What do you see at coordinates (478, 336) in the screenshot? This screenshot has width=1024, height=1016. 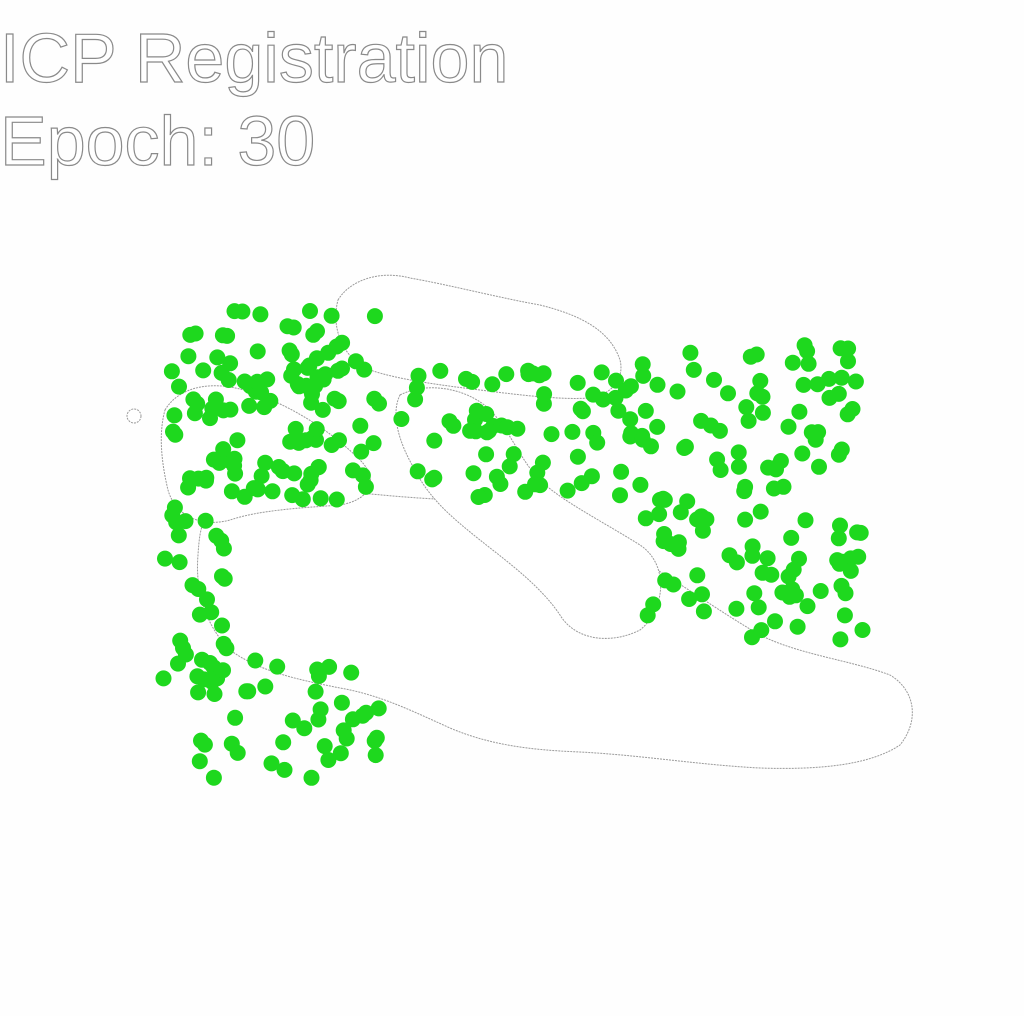 I see `cloud-top` at bounding box center [478, 336].